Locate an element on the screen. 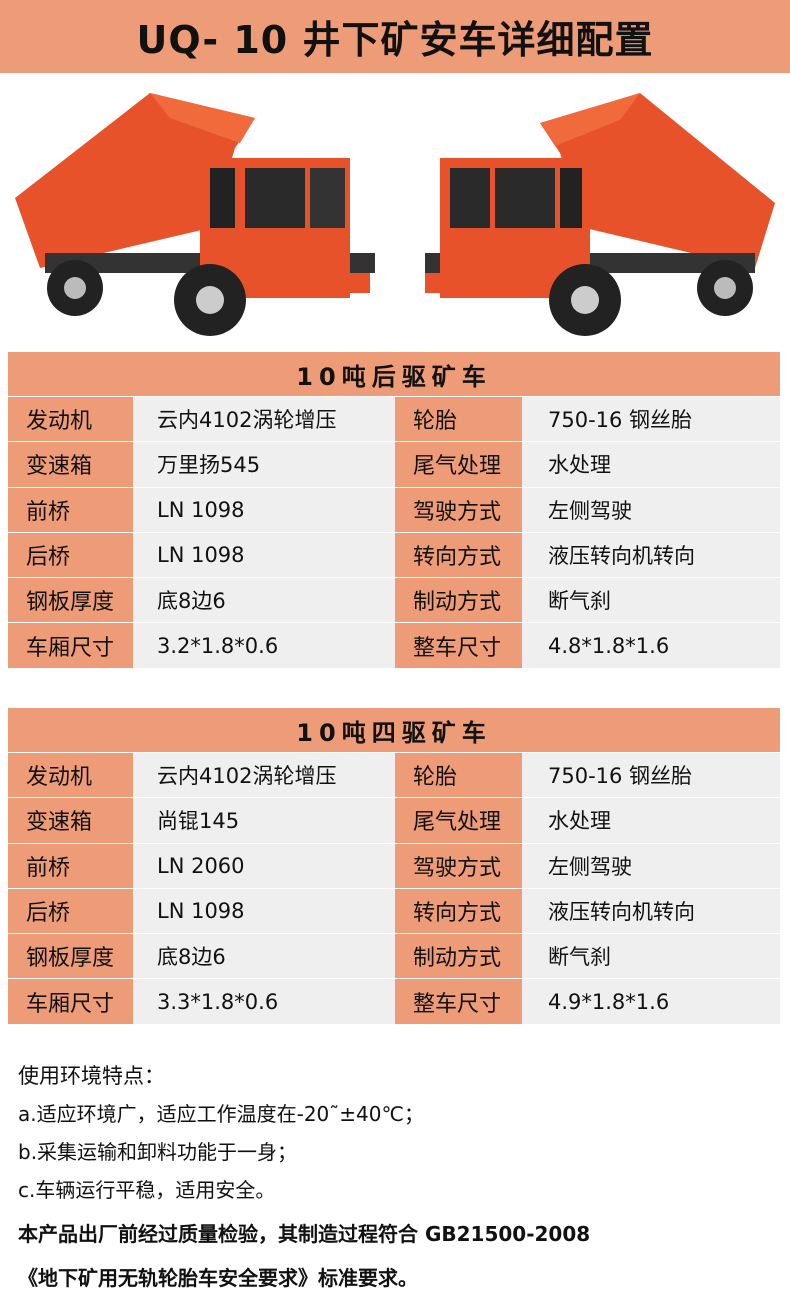 The image size is (790, 1300). notes-item: a.适应环境广，适应工作温度在-20˜±40℃； is located at coordinates (221, 1114).